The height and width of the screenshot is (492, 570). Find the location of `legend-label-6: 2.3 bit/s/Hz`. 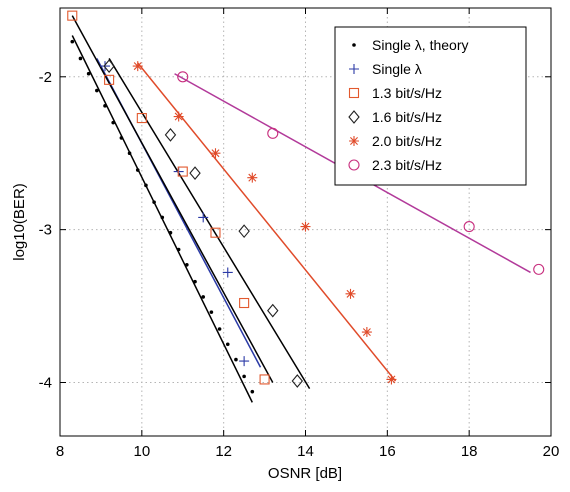

legend-label-6: 2.3 bit/s/Hz is located at coordinates (407, 165).